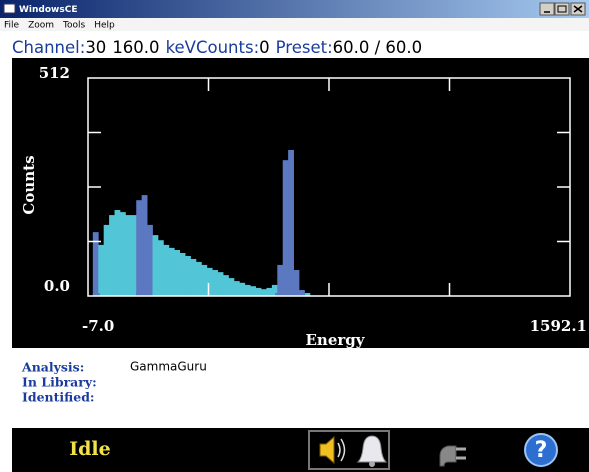 Image resolution: width=589 pixels, height=472 pixels. I want to click on maximize-glyph, so click(562, 9).